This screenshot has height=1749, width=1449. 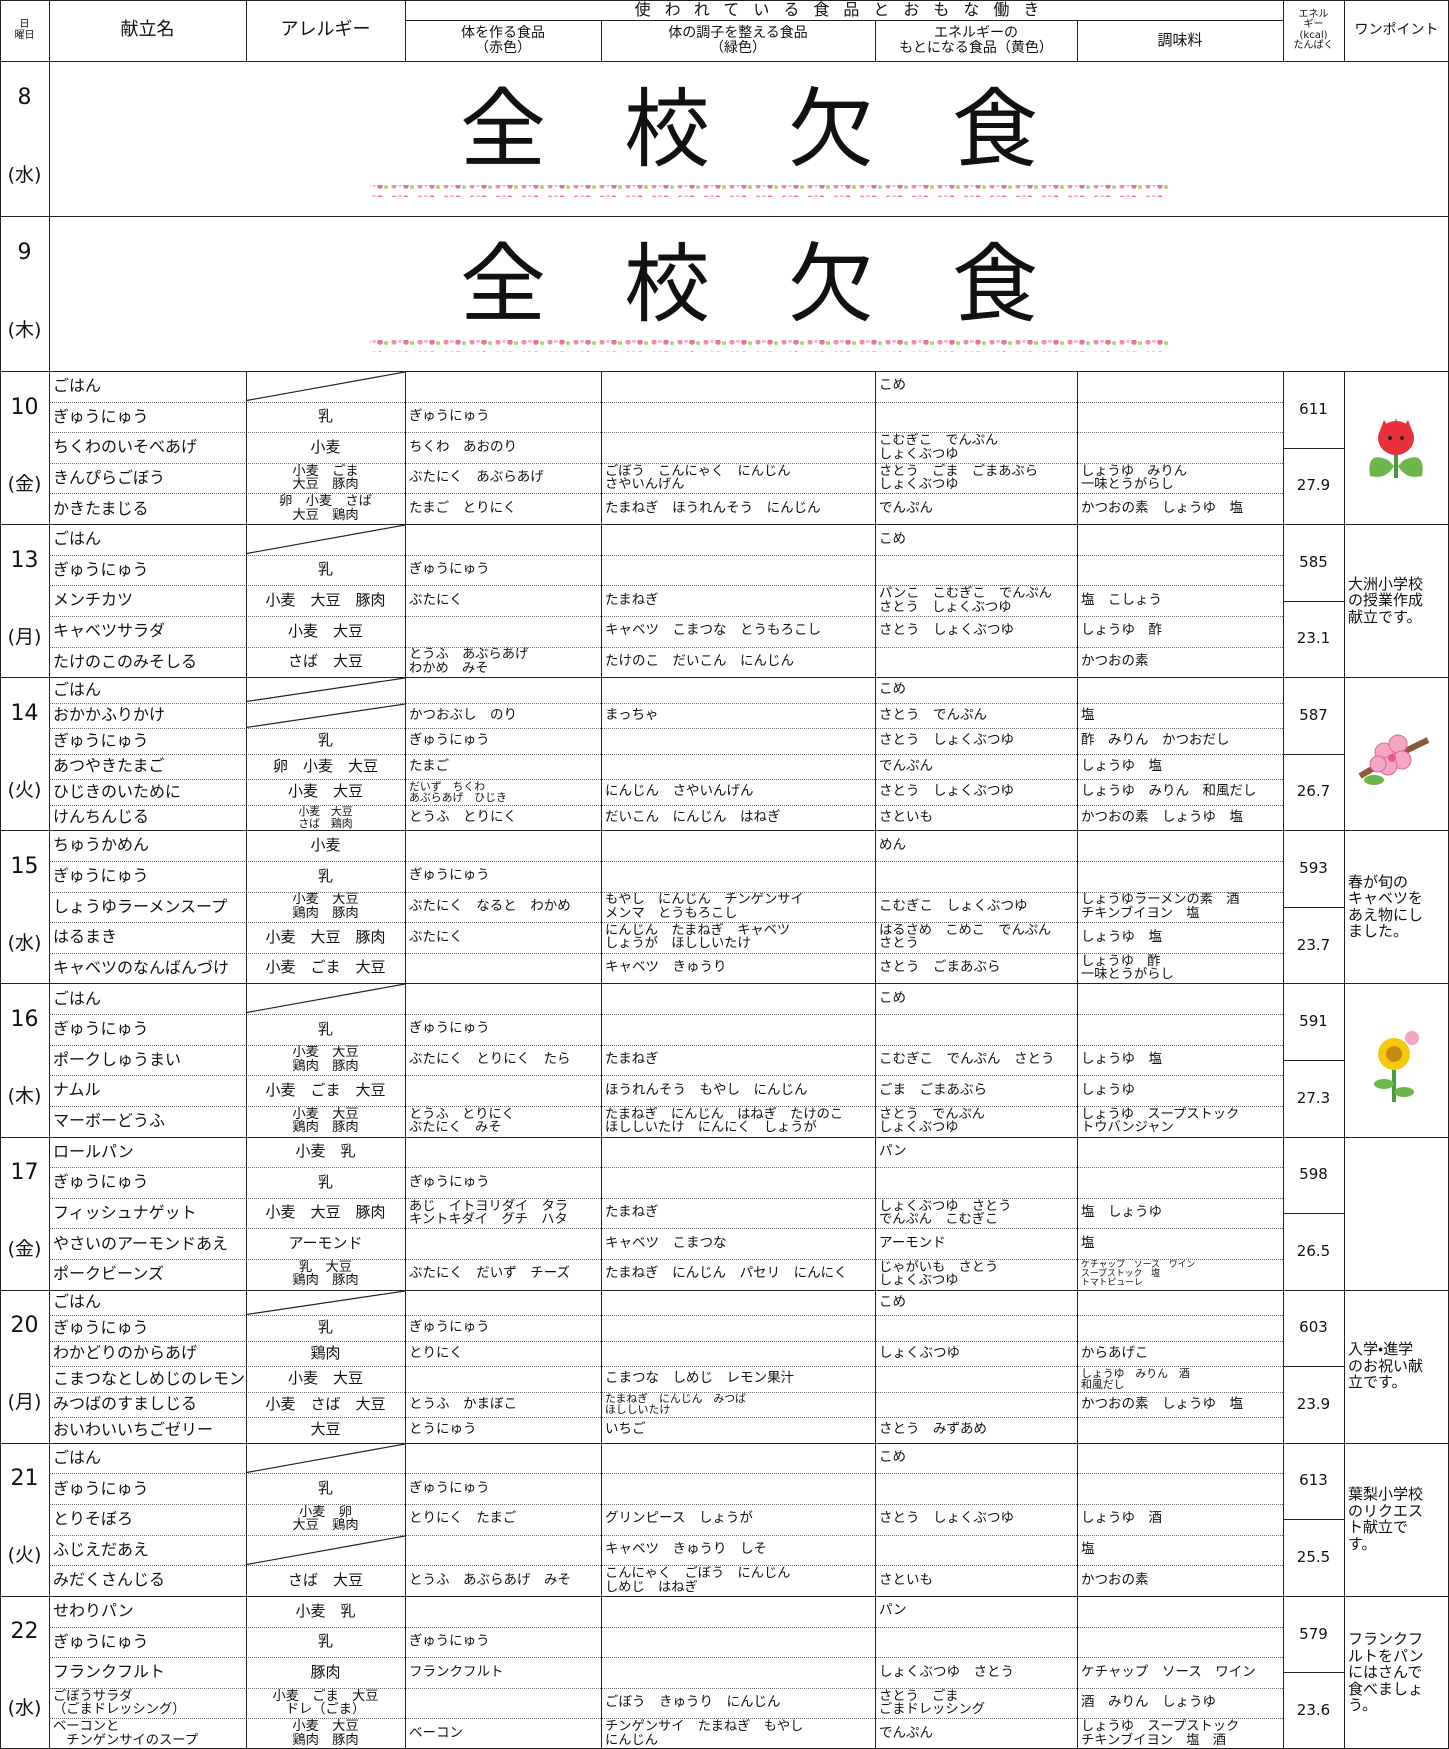 What do you see at coordinates (946, 791) in the screenshot?
I see `food-yellow: さとう しょくぶつゆ` at bounding box center [946, 791].